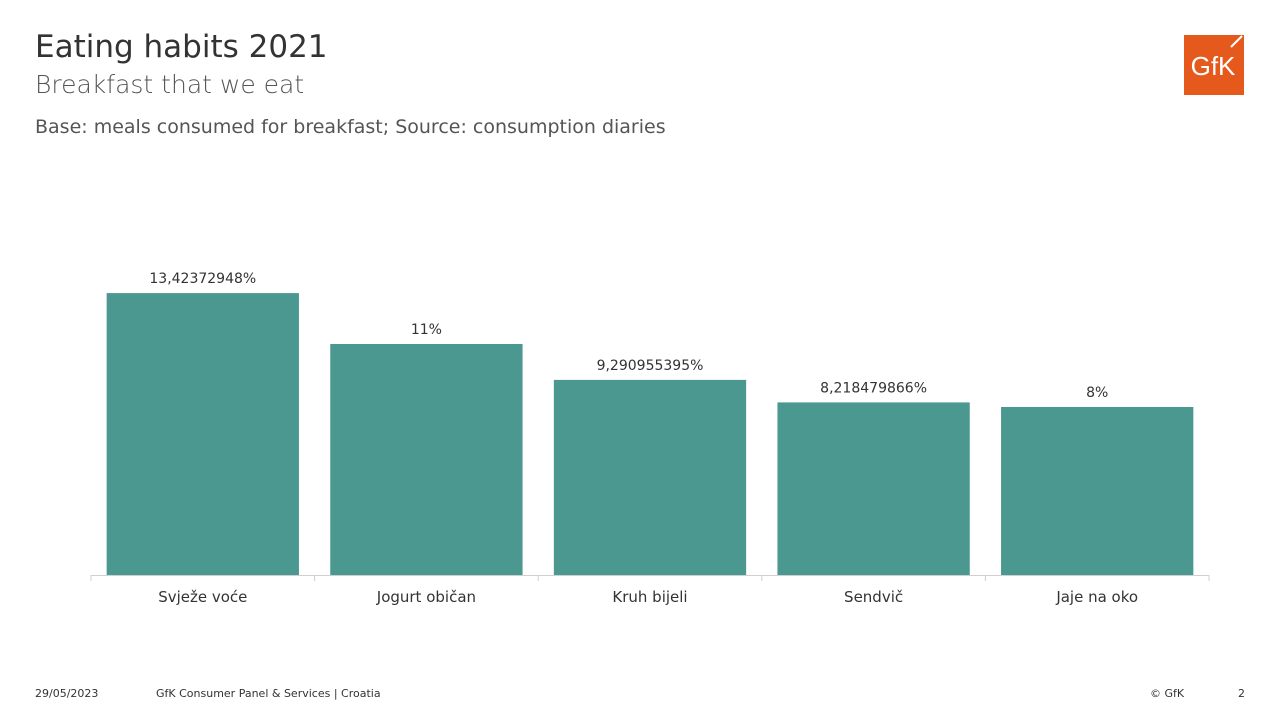 This screenshot has height=720, width=1280. Describe the element at coordinates (1241, 693) in the screenshot. I see `footer-page-number: 2` at that location.